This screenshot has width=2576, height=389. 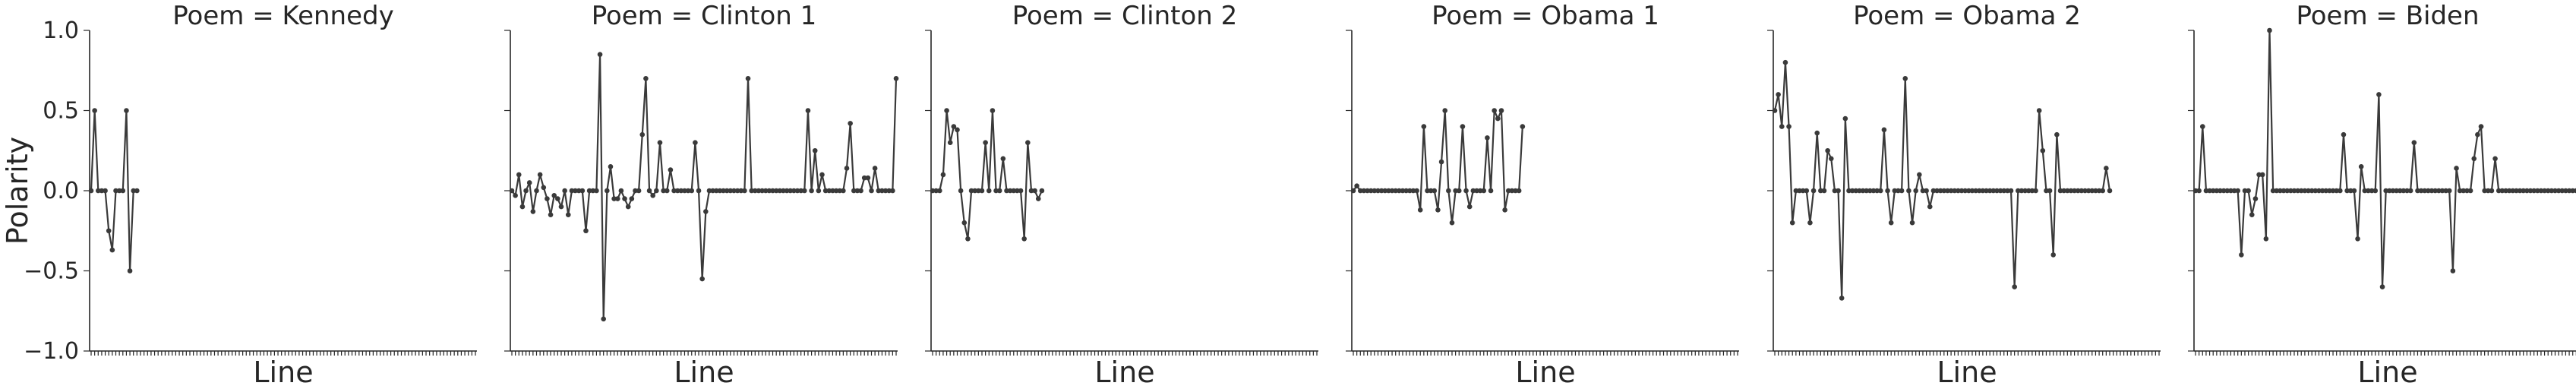 I want to click on series-line, so click(x=2386, y=158).